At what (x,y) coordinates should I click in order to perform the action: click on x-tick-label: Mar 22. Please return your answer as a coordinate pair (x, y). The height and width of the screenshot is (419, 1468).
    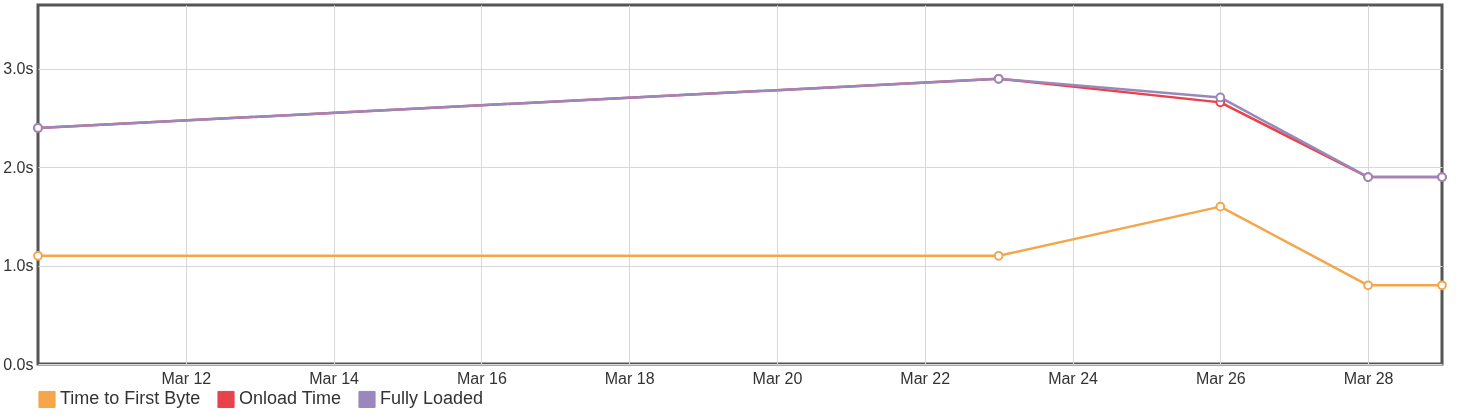
    Looking at the image, I should click on (925, 378).